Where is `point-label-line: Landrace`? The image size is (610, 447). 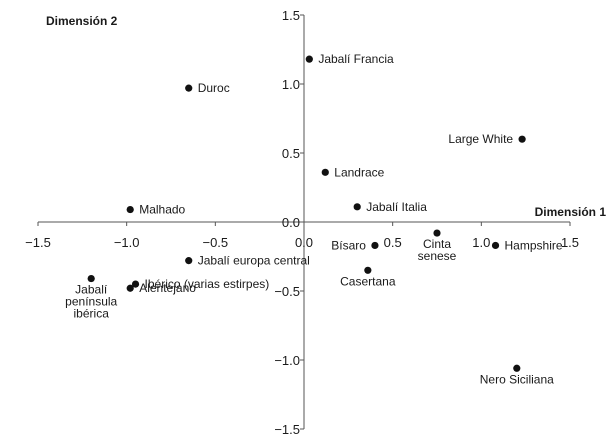 point-label-line: Landrace is located at coordinates (359, 172).